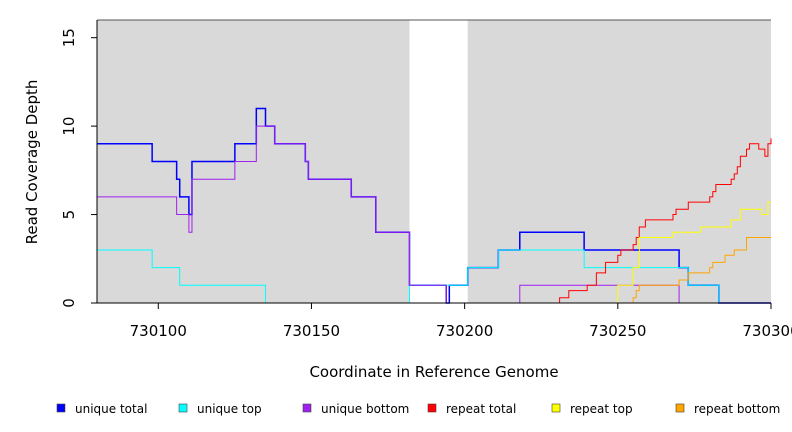 This screenshot has width=792, height=432. I want to click on legend-item: repeat bottom, so click(727, 409).